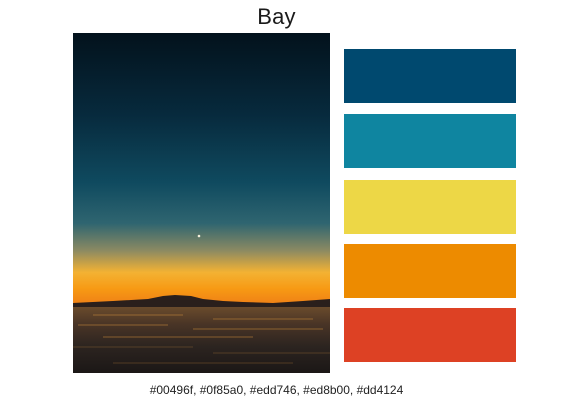  I want to click on moon-icon, so click(199, 236).